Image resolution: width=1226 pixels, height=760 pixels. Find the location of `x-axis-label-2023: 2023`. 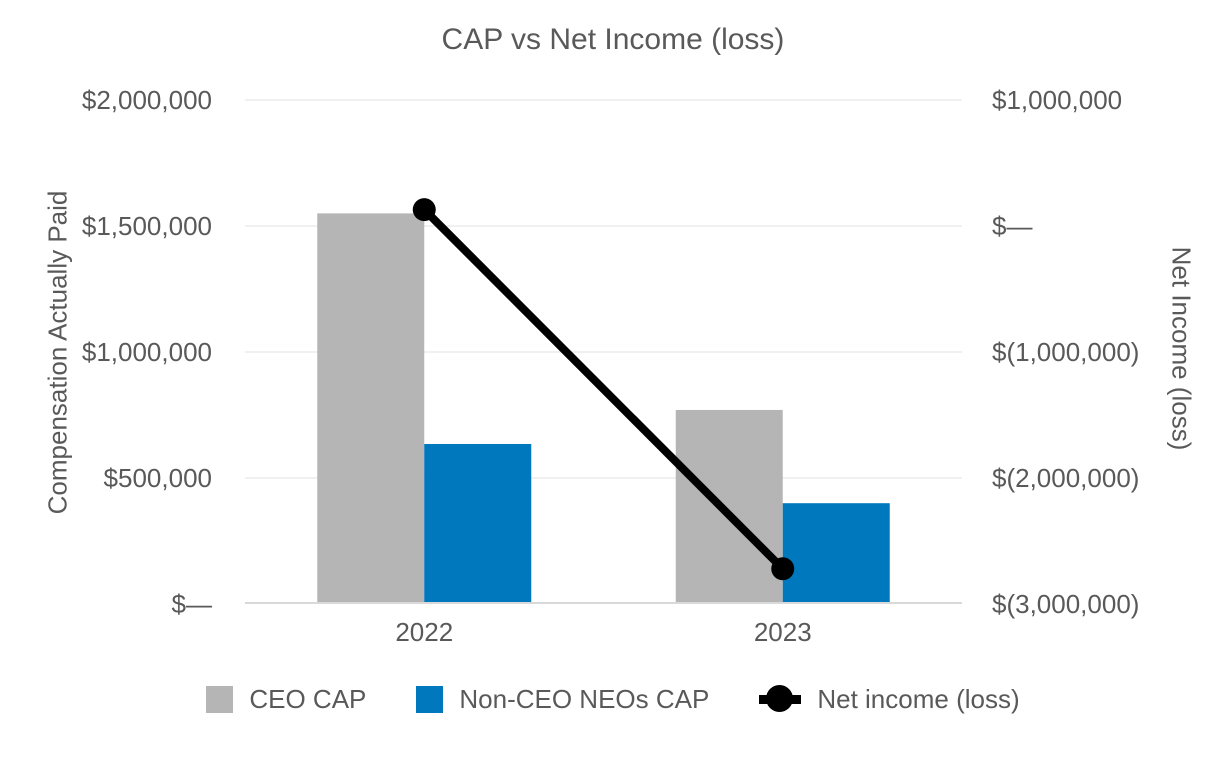

x-axis-label-2023: 2023 is located at coordinates (782, 632).